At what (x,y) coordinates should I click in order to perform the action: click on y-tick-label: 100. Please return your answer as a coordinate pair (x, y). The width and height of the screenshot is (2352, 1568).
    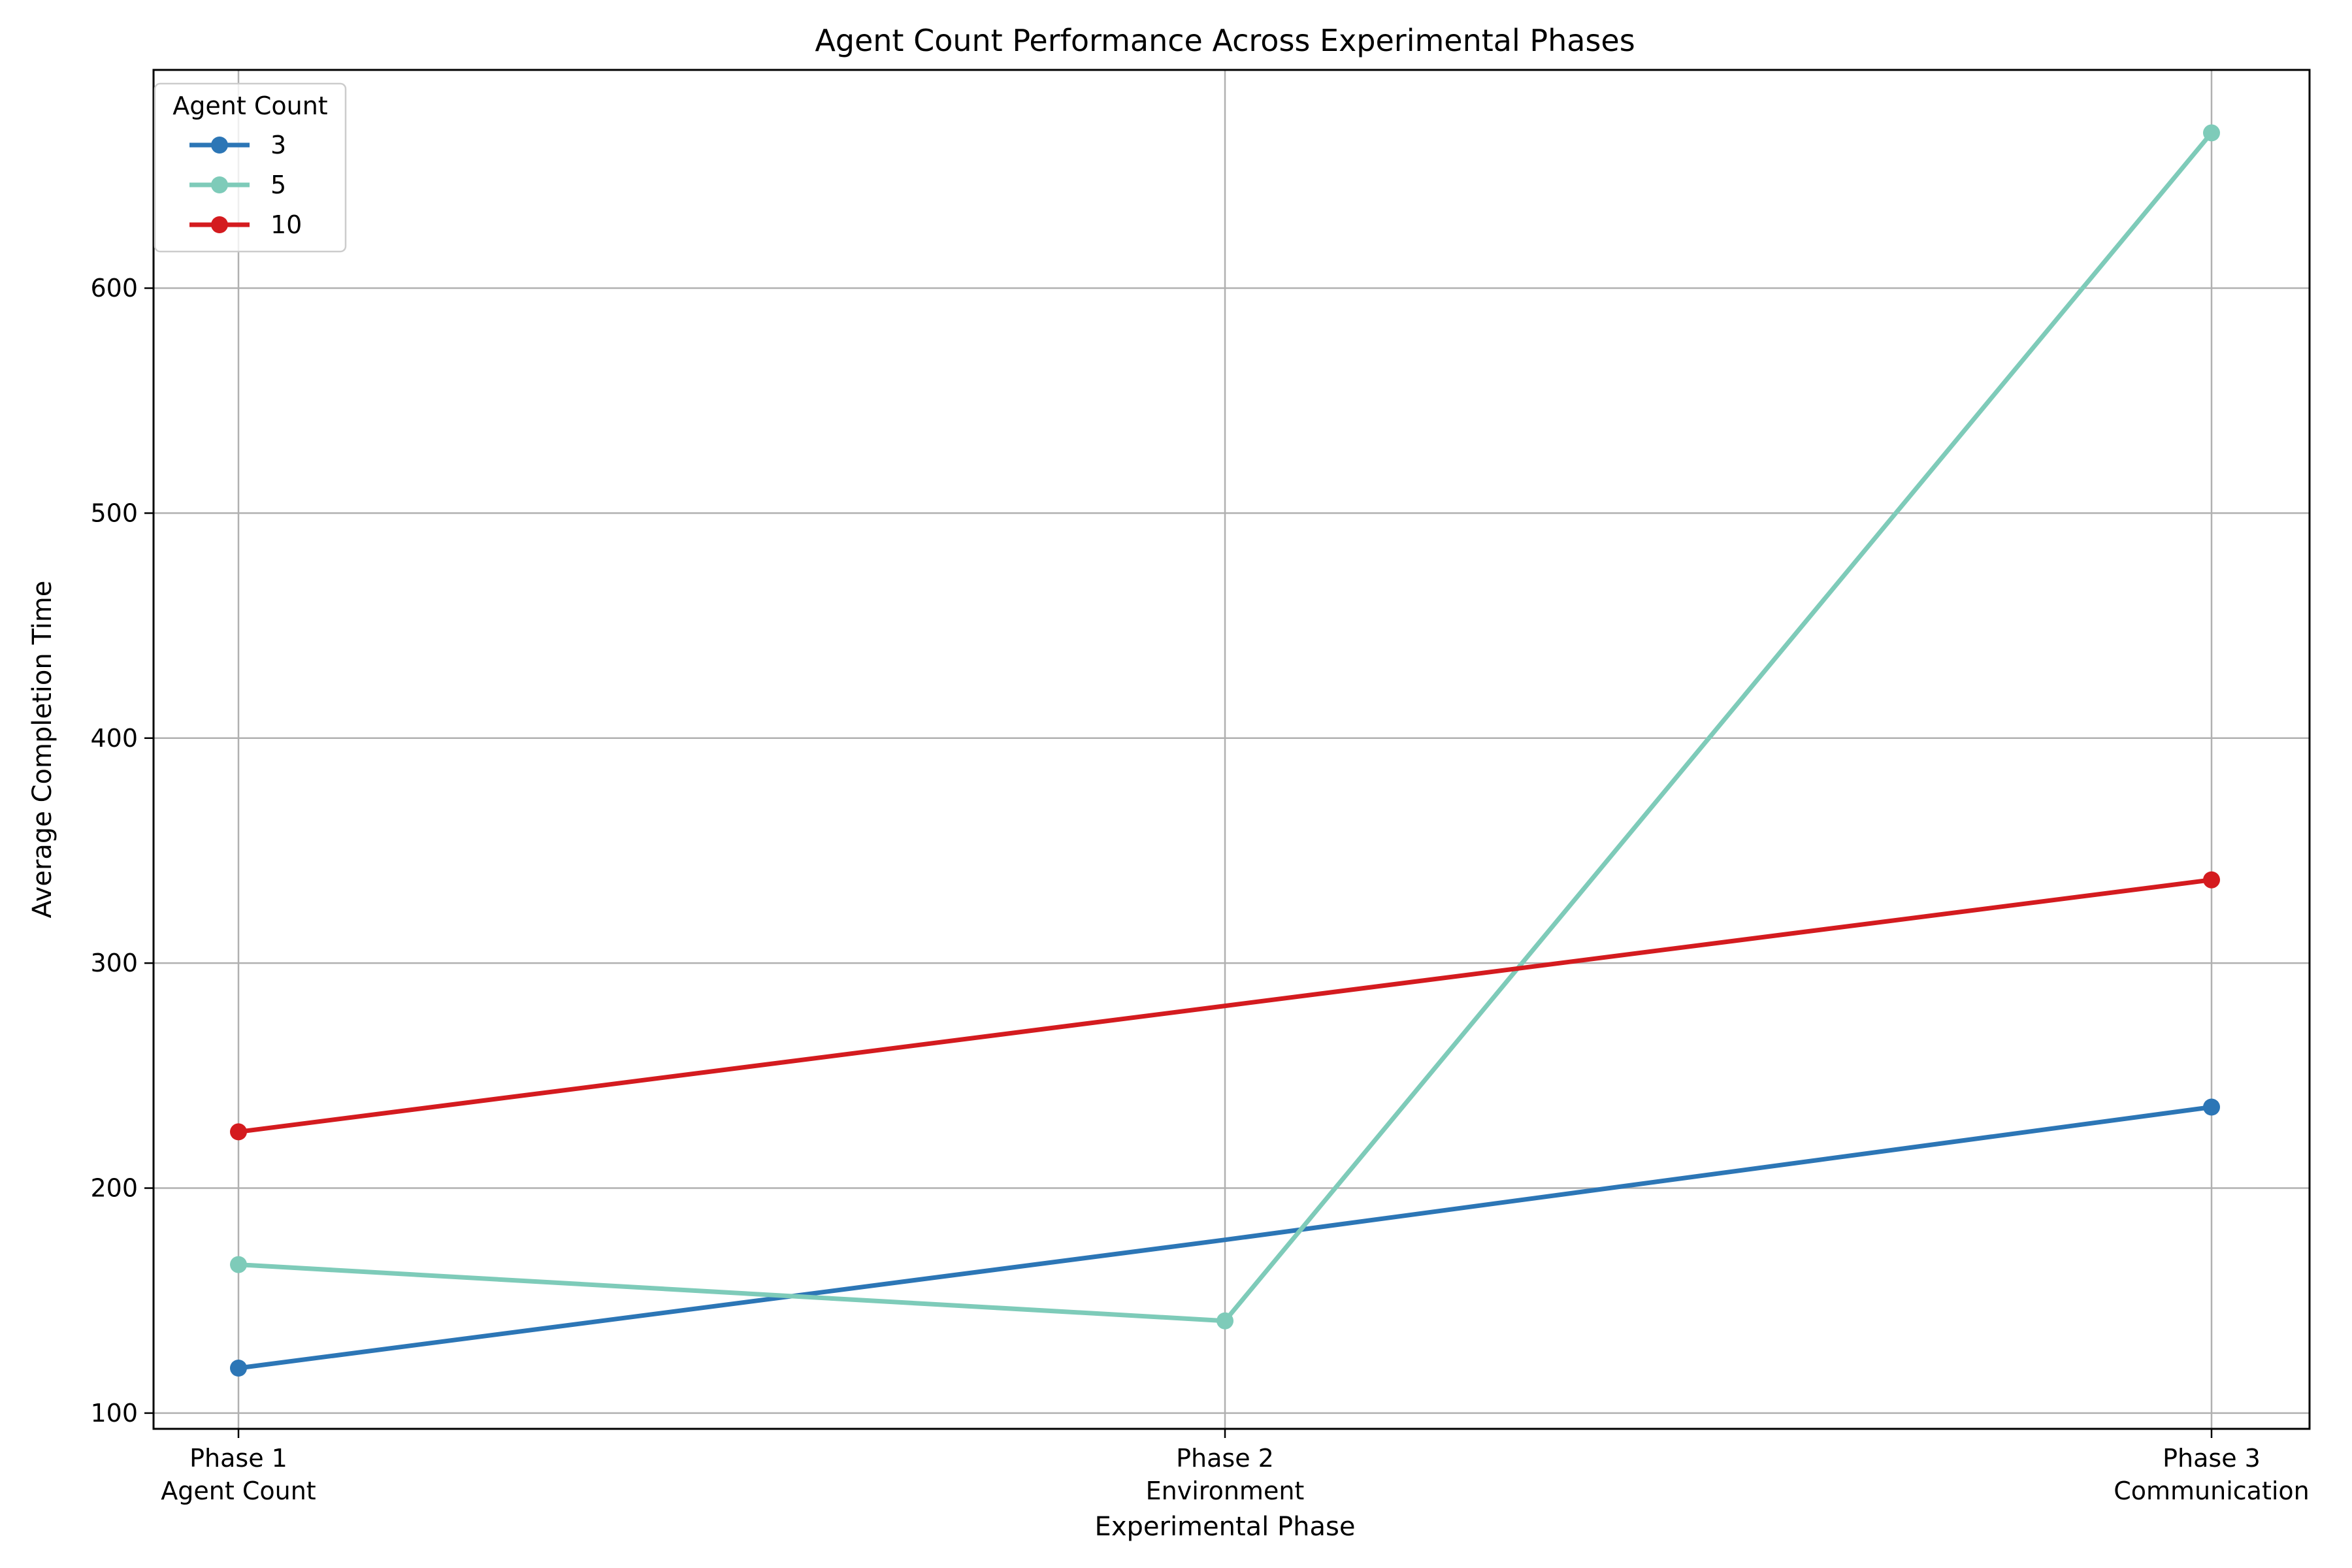
    Looking at the image, I should click on (114, 1413).